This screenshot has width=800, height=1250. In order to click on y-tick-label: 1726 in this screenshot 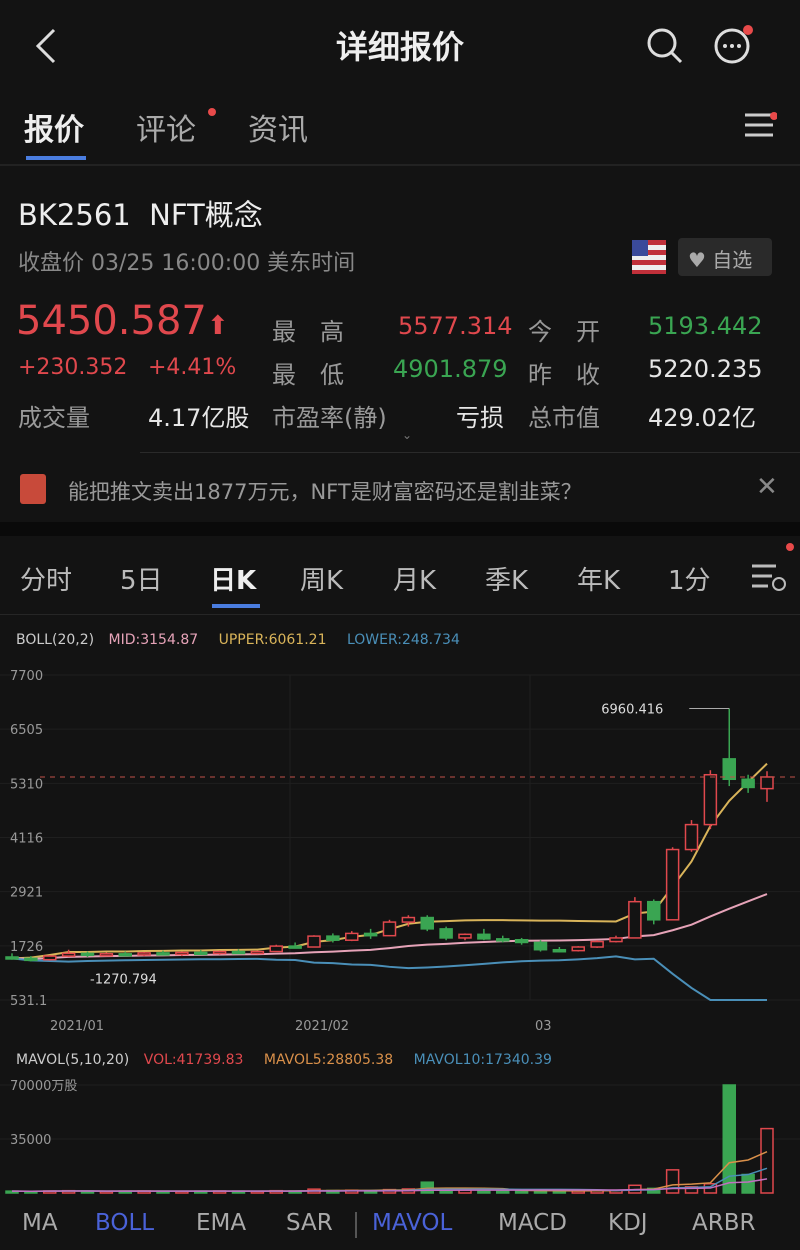, I will do `click(26, 947)`.